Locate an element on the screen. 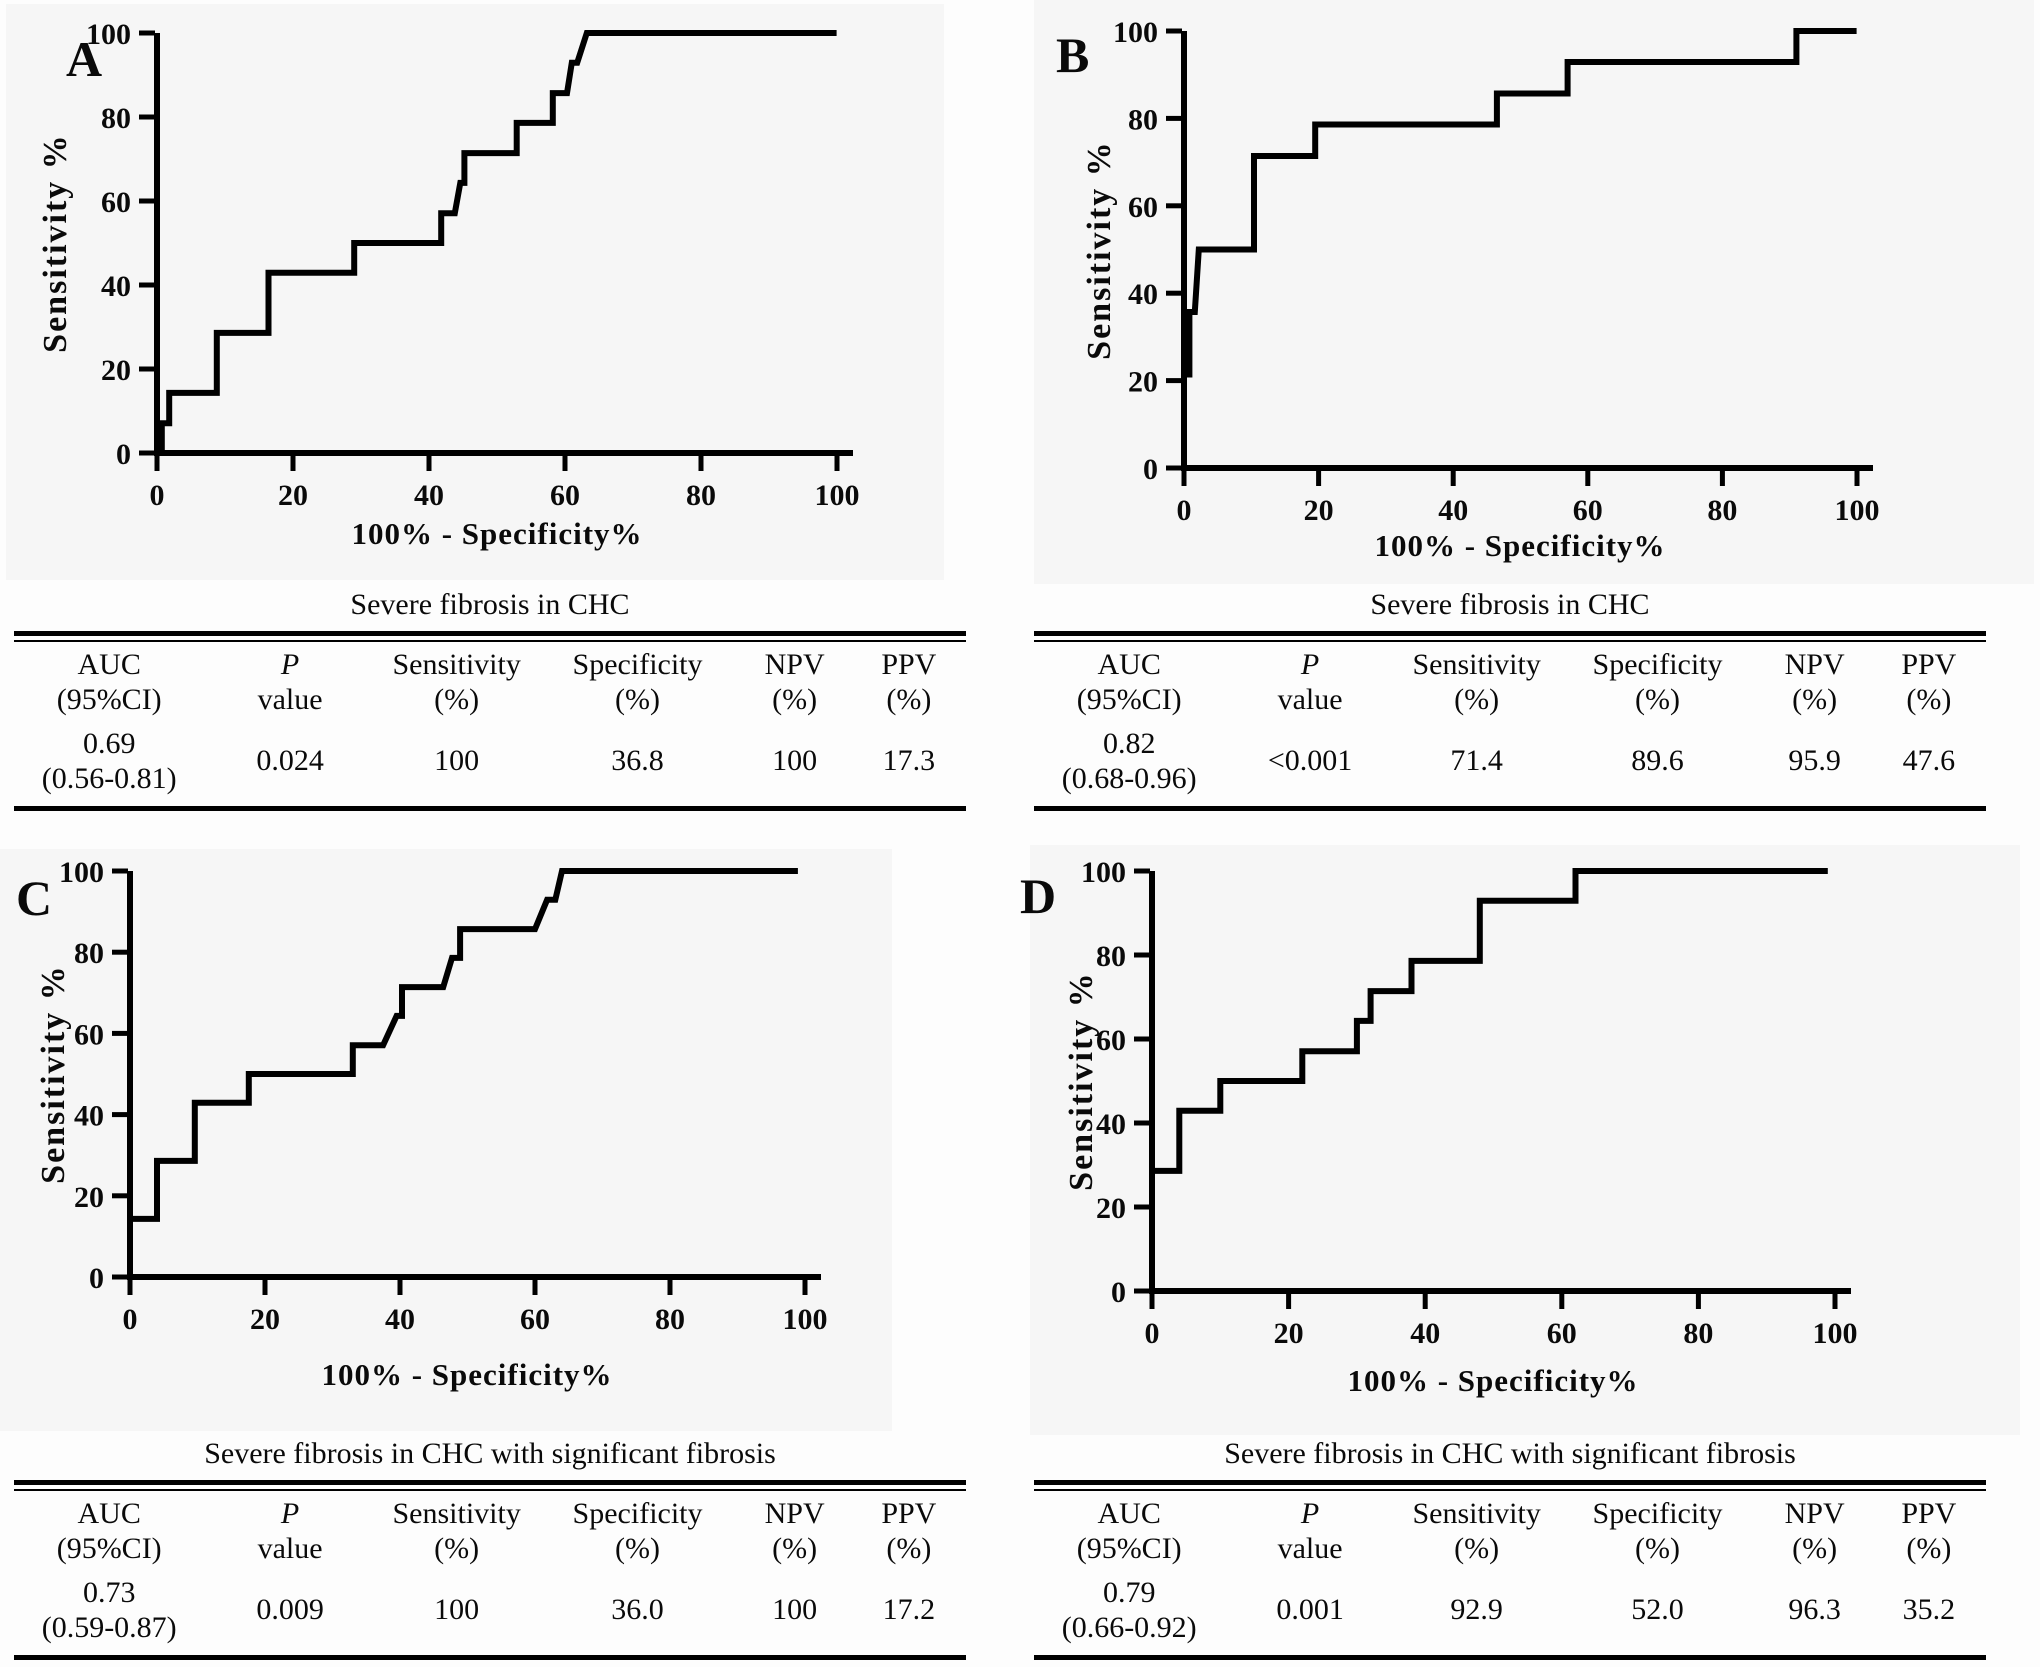 The width and height of the screenshot is (2040, 1667). table-data-row: 0.73 (0.59-0.87) 0.009 100 36.0 100 17.2 is located at coordinates (490, 1610).